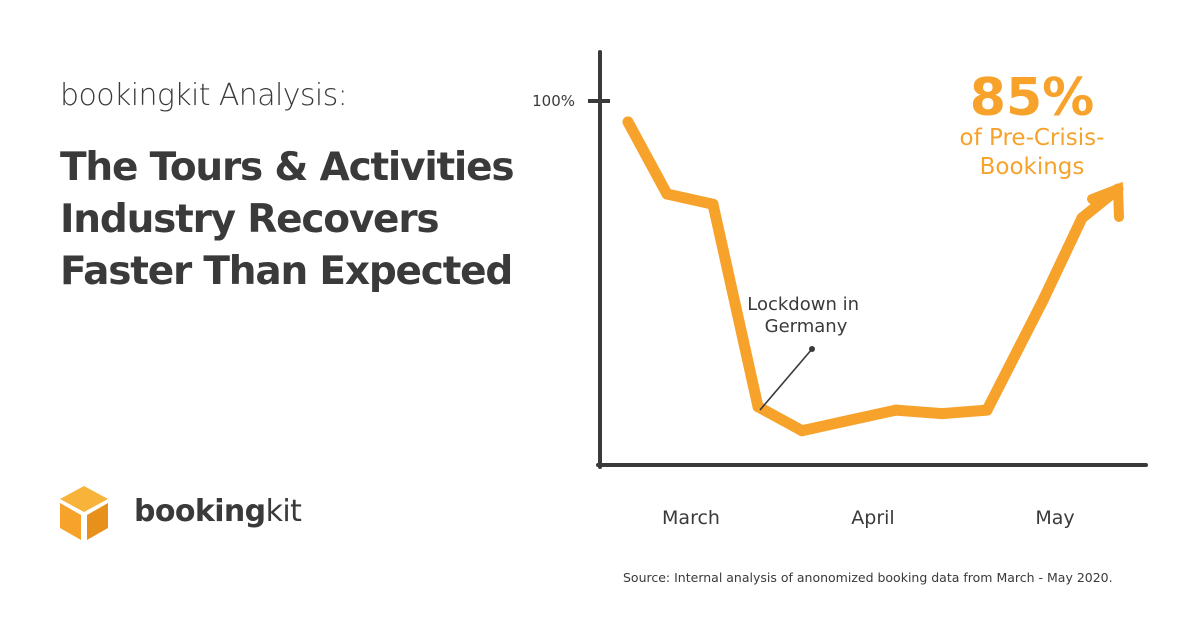 The height and width of the screenshot is (628, 1201). I want to click on analysis-subtitle: bookingkit Analysis:, so click(204, 95).